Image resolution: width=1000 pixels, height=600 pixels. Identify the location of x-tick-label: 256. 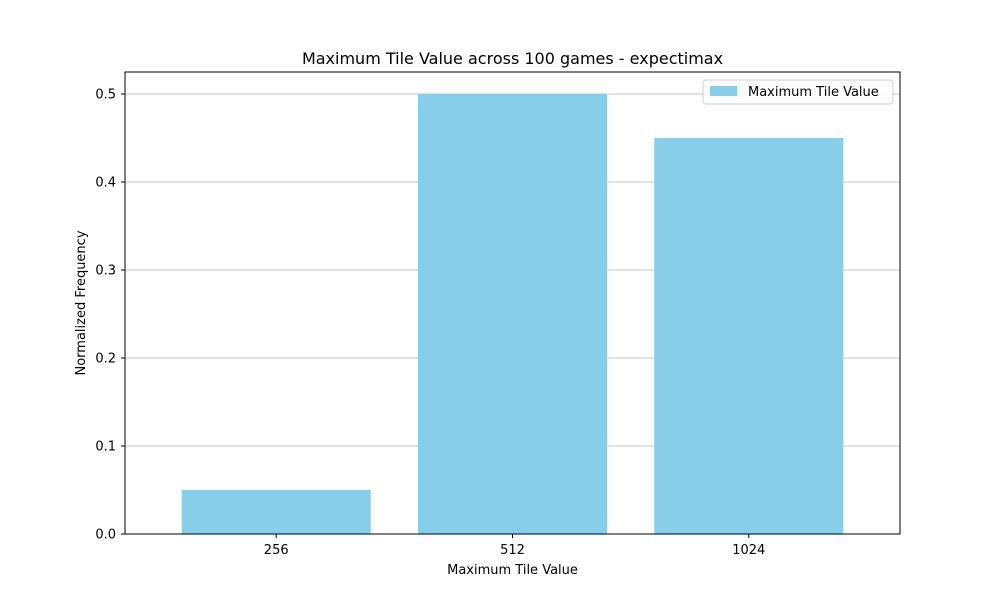
(276, 550).